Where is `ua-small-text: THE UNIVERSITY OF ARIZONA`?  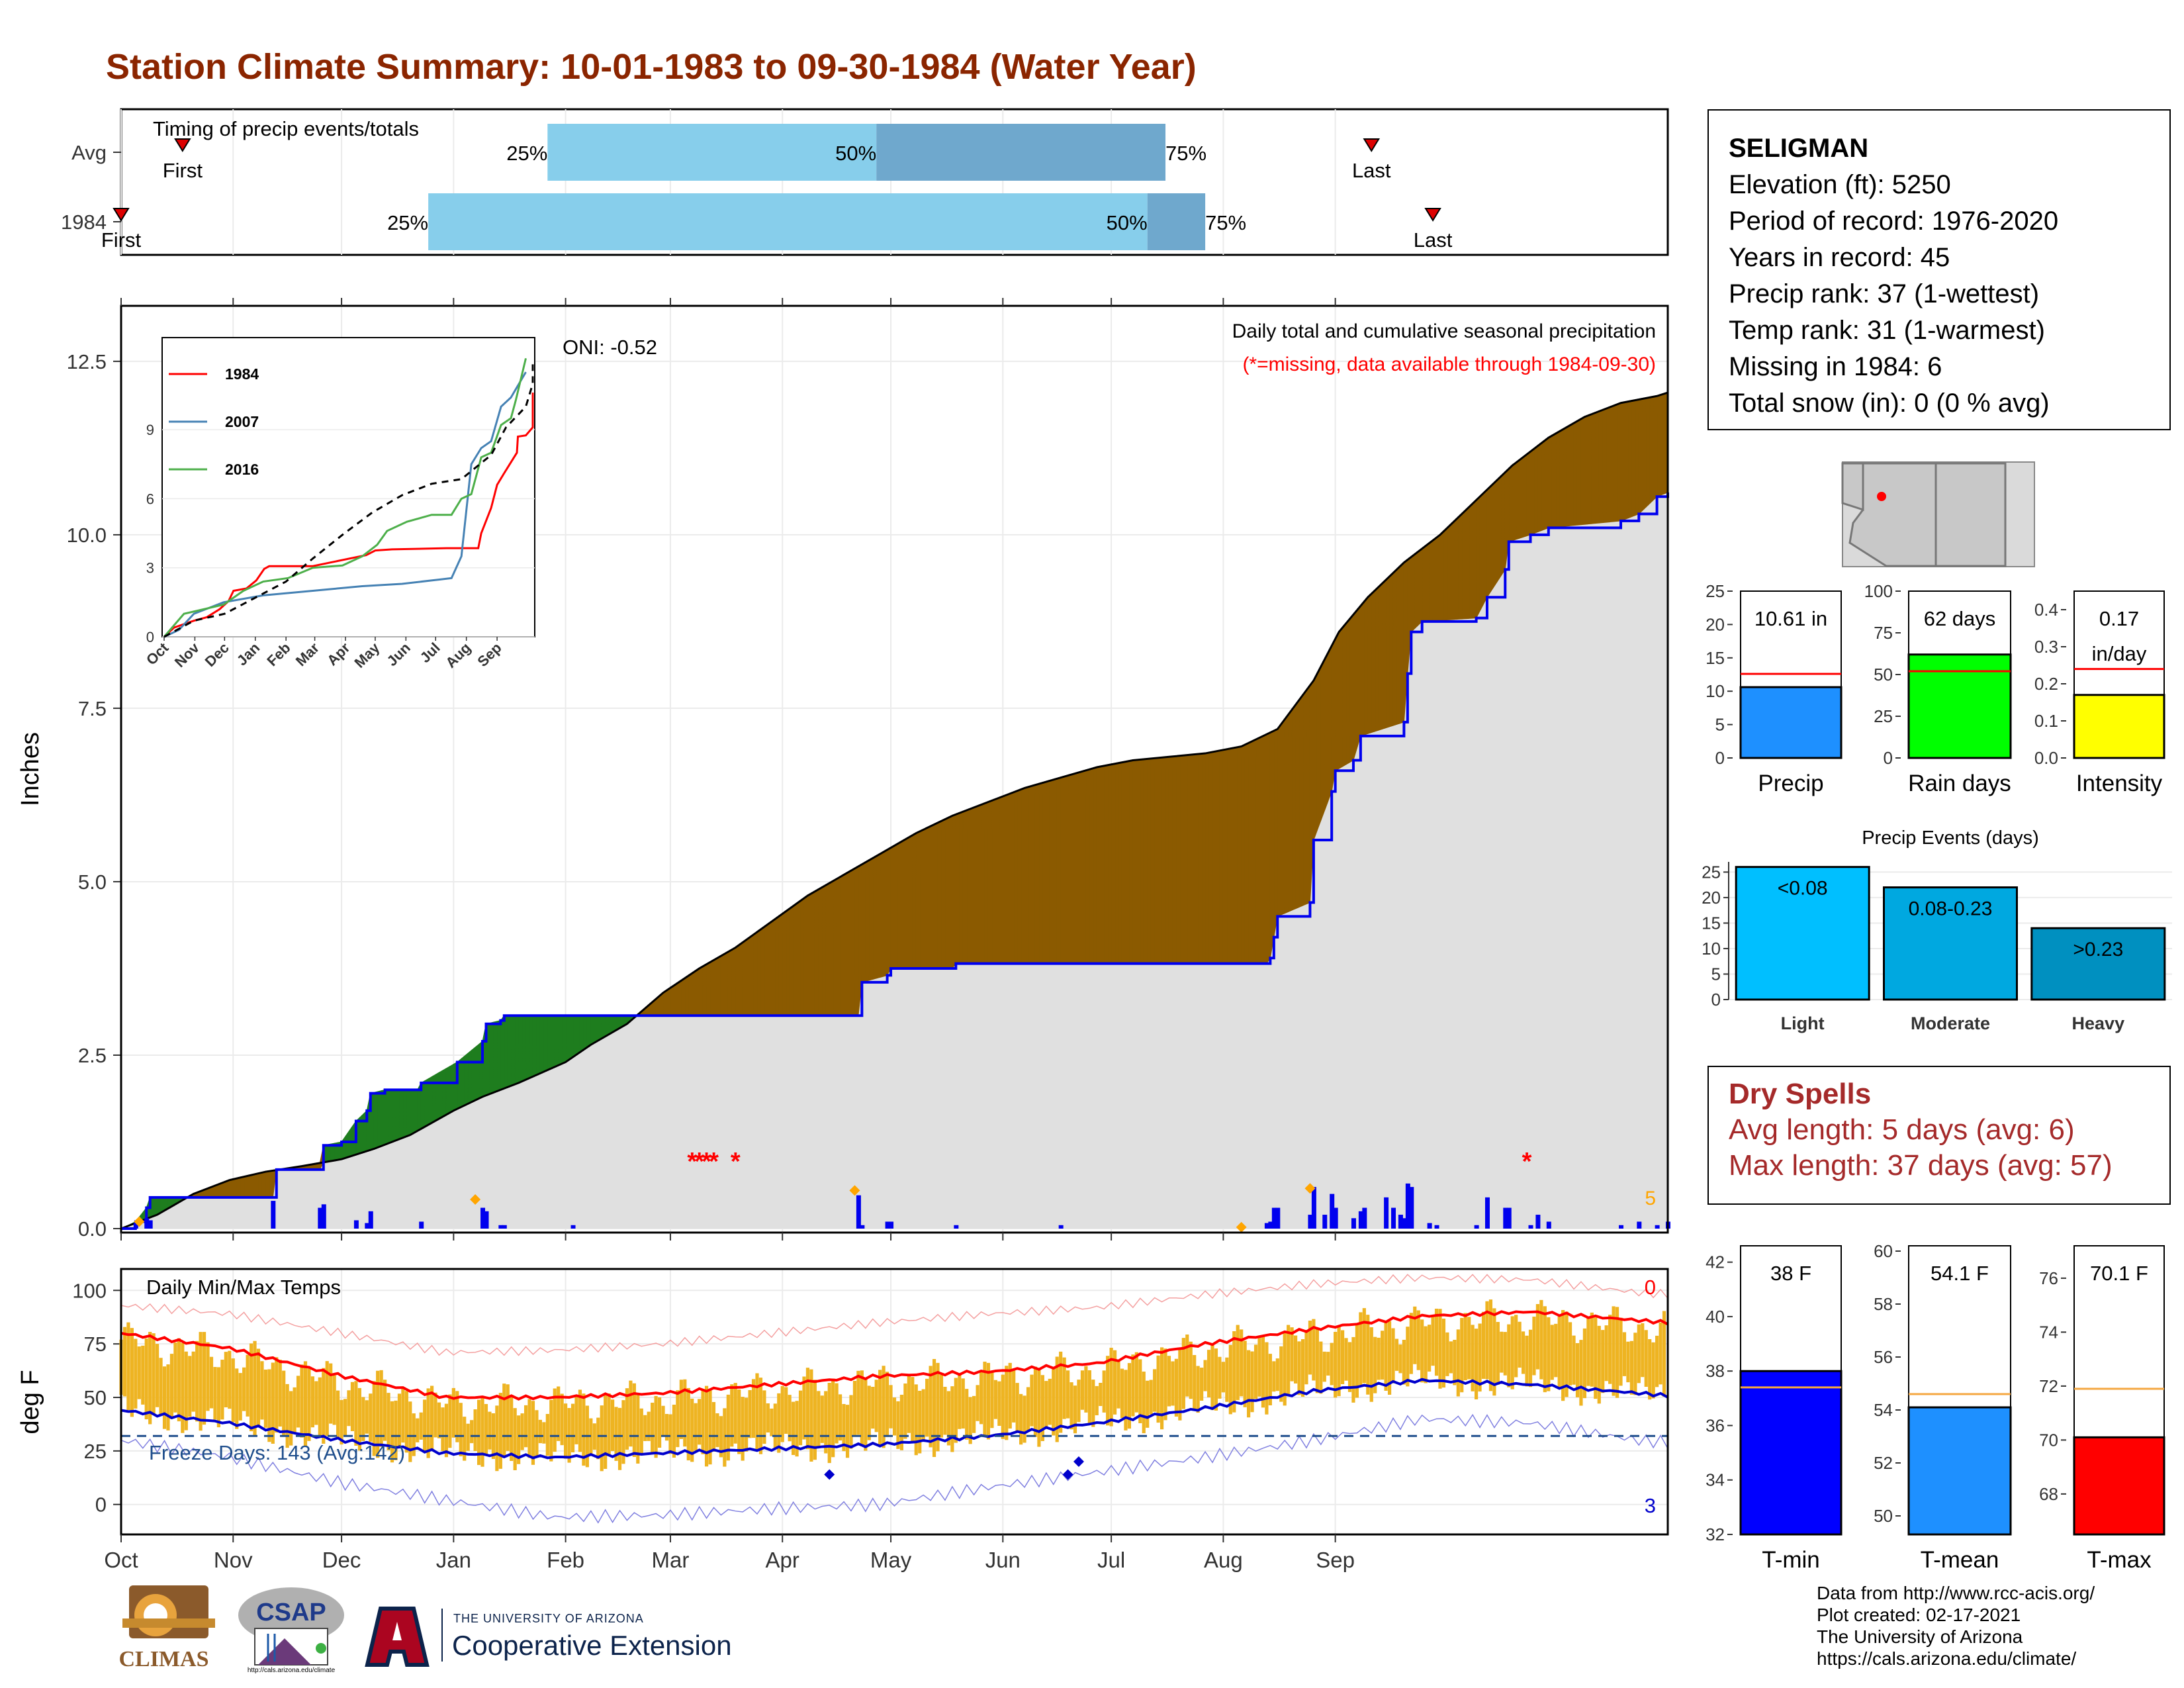 ua-small-text: THE UNIVERSITY OF ARIZONA is located at coordinates (548, 1618).